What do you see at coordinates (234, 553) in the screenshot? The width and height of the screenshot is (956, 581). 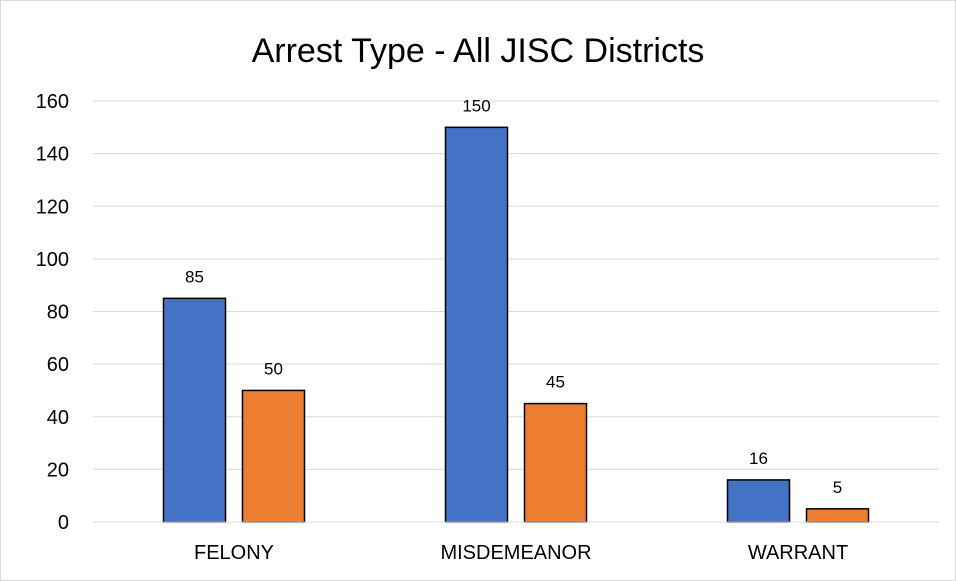 I see `x-category-label: FELONY` at bounding box center [234, 553].